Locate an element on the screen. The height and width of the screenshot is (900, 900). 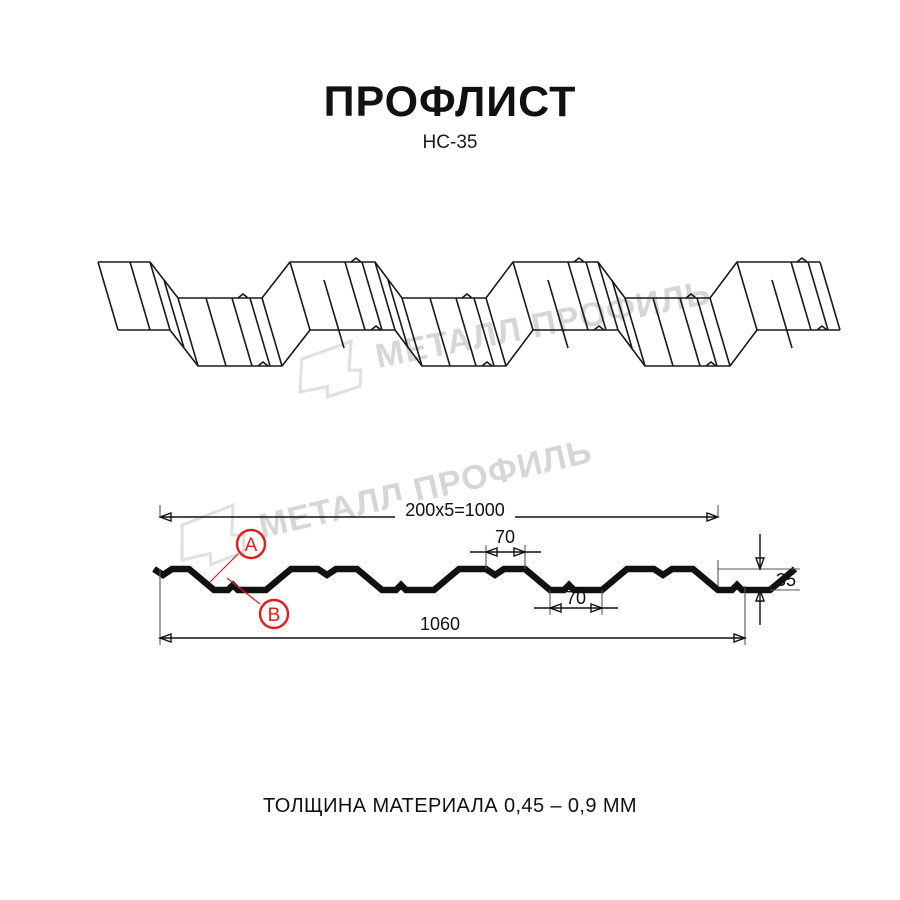
material-thickness-note: ТОЛЩИНА МАТЕРИАЛА 0,45 – 0,9 ММ is located at coordinates (450, 806).